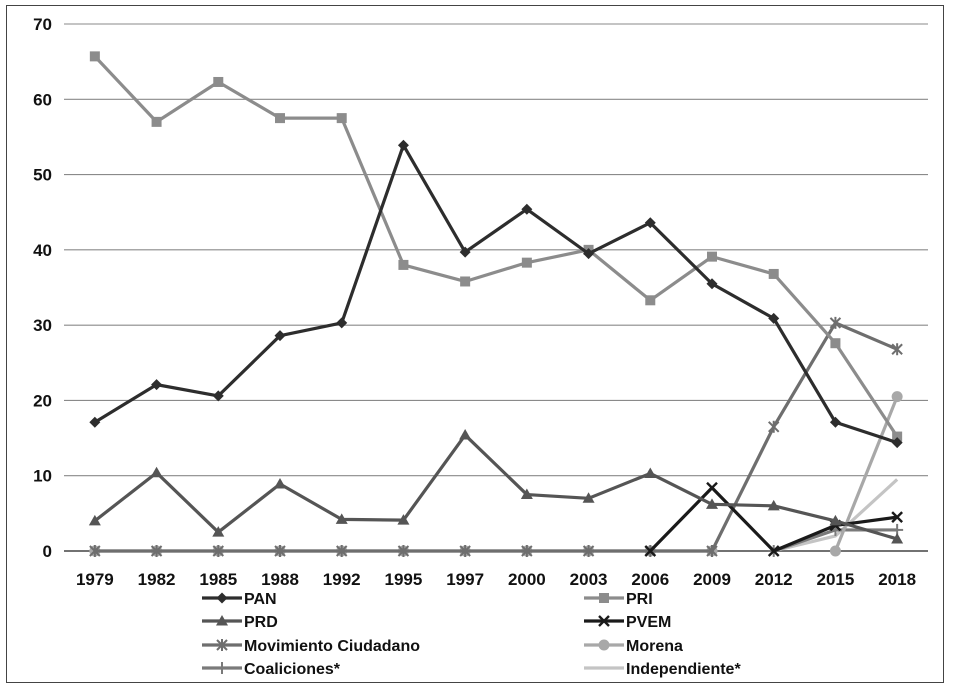 This screenshot has height=689, width=954. What do you see at coordinates (271, 669) in the screenshot?
I see `legend-item-coaliciones: Coaliciones*` at bounding box center [271, 669].